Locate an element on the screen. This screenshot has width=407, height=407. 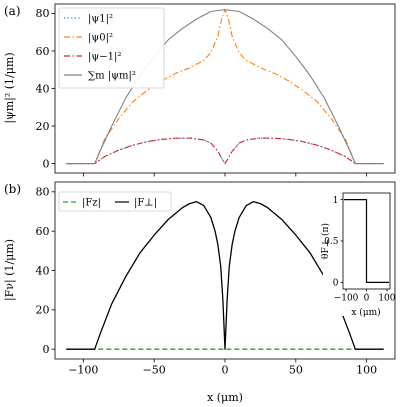
legend-label: ∑m |ψm|² is located at coordinates (112, 76).